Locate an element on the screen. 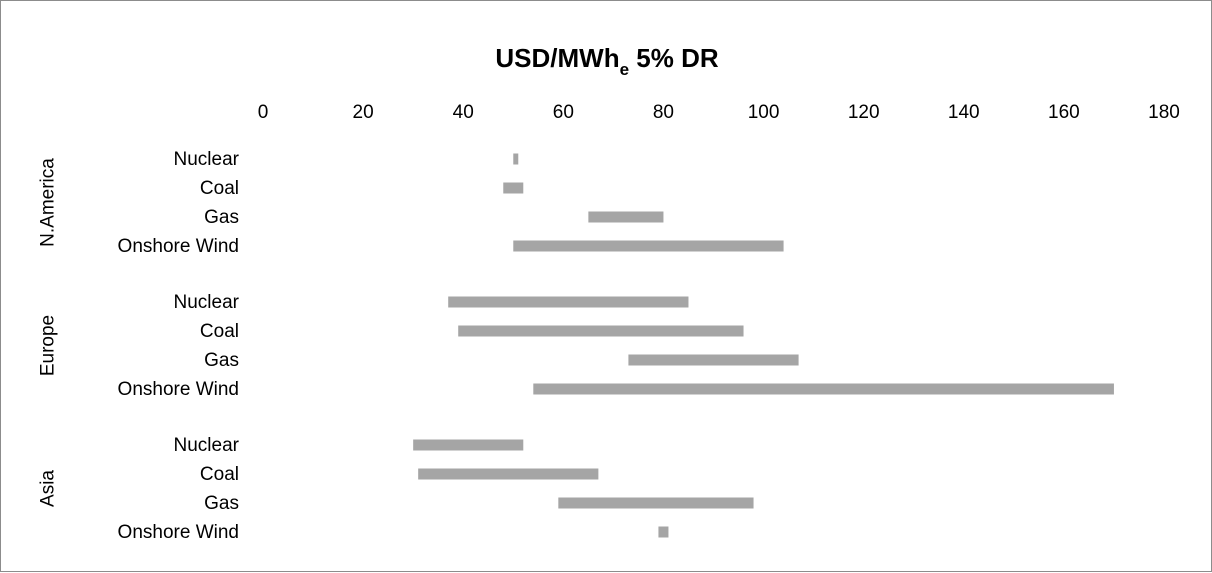 Image resolution: width=1212 pixels, height=573 pixels. region-label: N.America is located at coordinates (48, 202).